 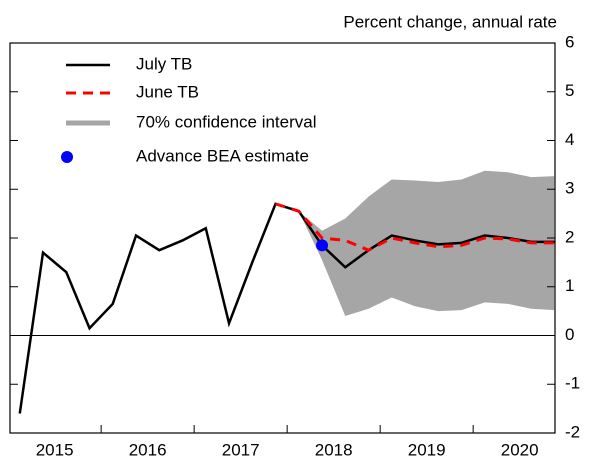 I want to click on y-tick-label: 4, so click(x=569, y=139).